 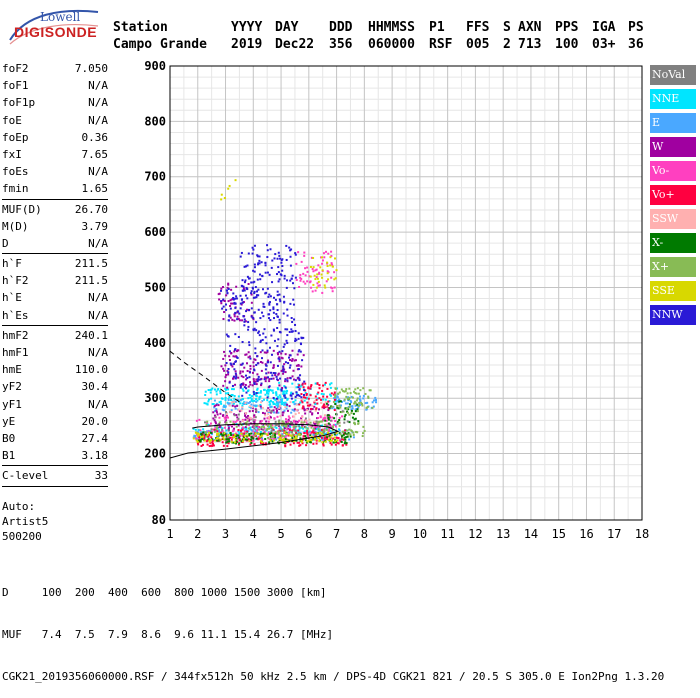 What do you see at coordinates (55, 226) in the screenshot?
I see `param-md: M(D) 3.79` at bounding box center [55, 226].